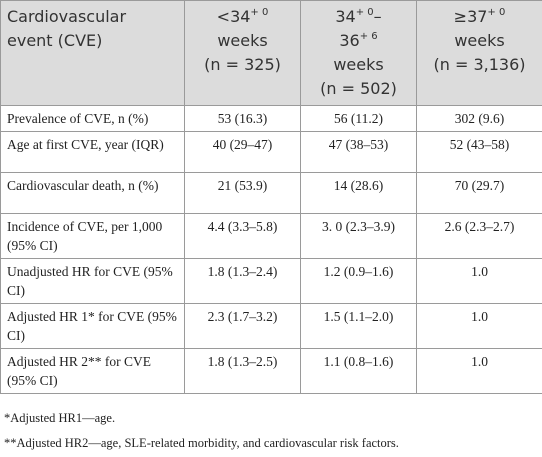 The image size is (542, 457). What do you see at coordinates (479, 118) in the screenshot?
I see `cell: 302 (9.6)` at bounding box center [479, 118].